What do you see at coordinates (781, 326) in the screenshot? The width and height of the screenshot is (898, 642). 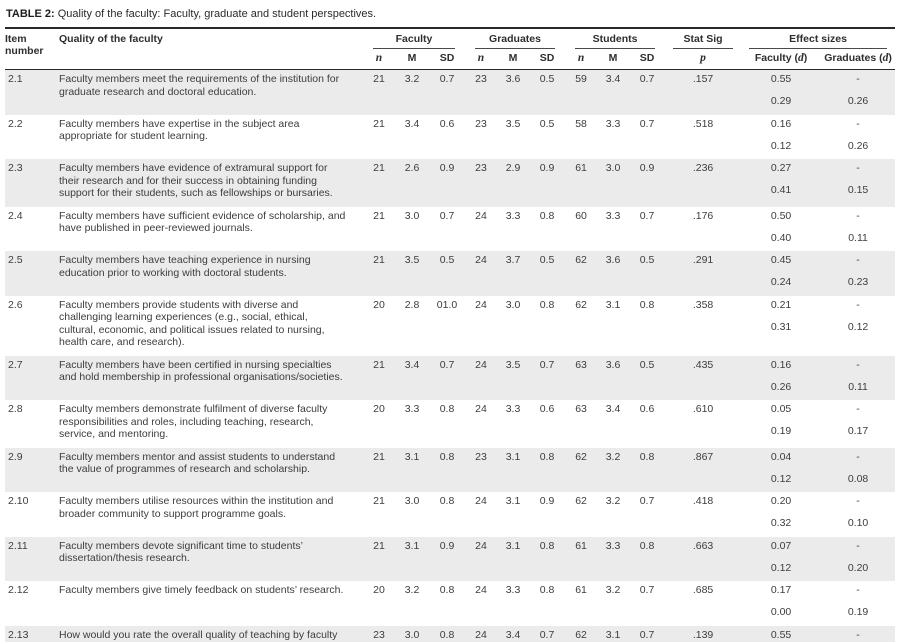 I see `effect-faculty-d-line2: 0.31` at bounding box center [781, 326].